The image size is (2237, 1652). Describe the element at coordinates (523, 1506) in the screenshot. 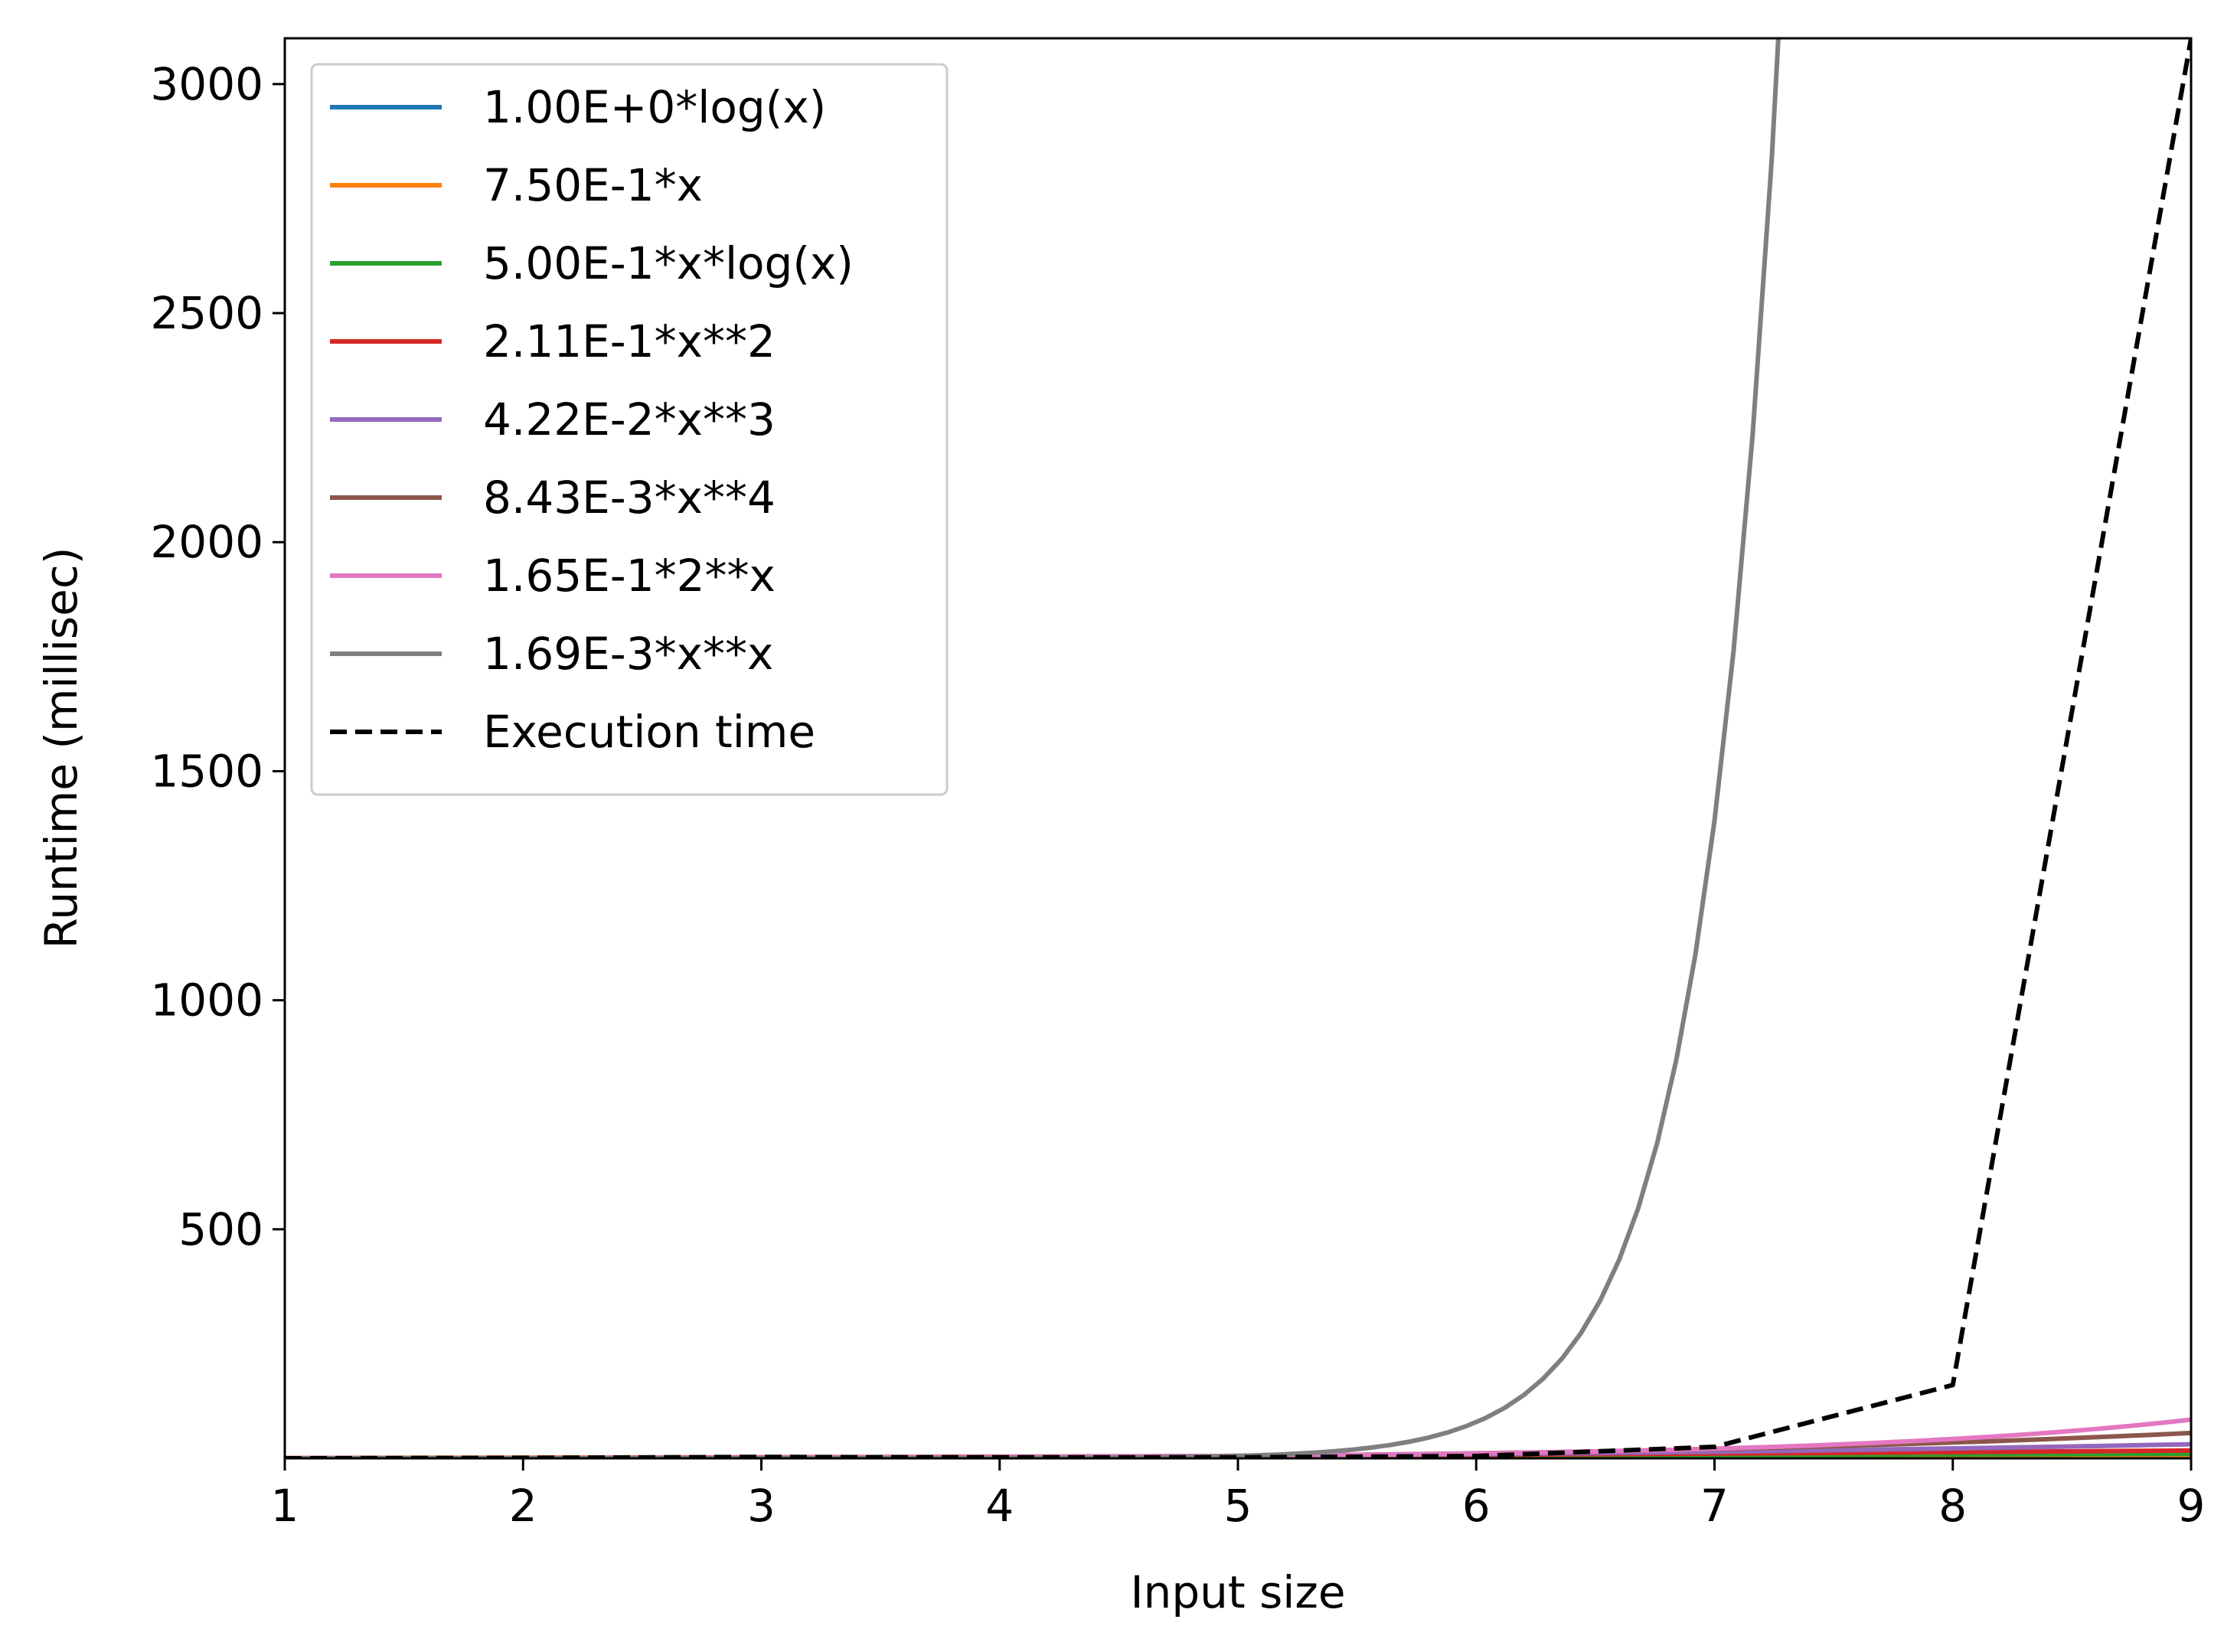

I see `x-tick-label: 2` at that location.